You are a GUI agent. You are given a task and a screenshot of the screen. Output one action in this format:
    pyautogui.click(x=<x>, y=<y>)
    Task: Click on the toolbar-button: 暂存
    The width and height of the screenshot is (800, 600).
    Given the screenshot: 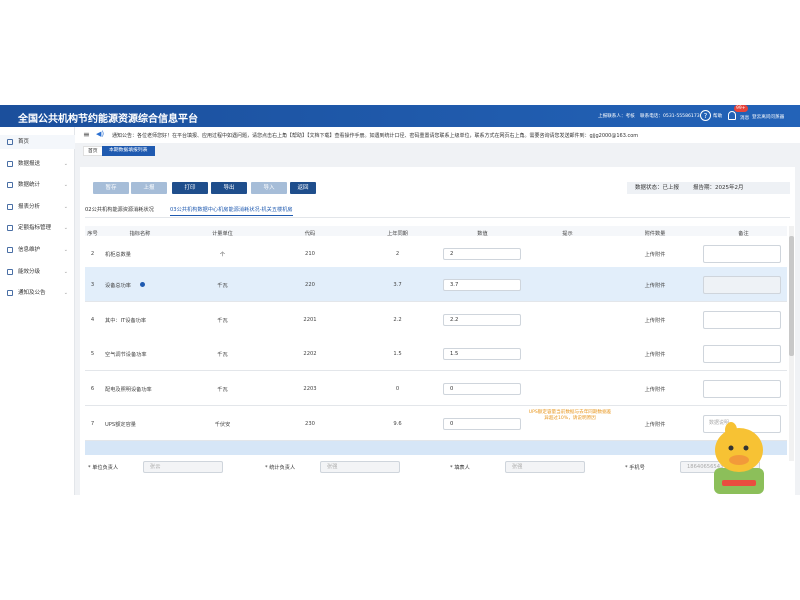 What is the action you would take?
    pyautogui.click(x=111, y=188)
    